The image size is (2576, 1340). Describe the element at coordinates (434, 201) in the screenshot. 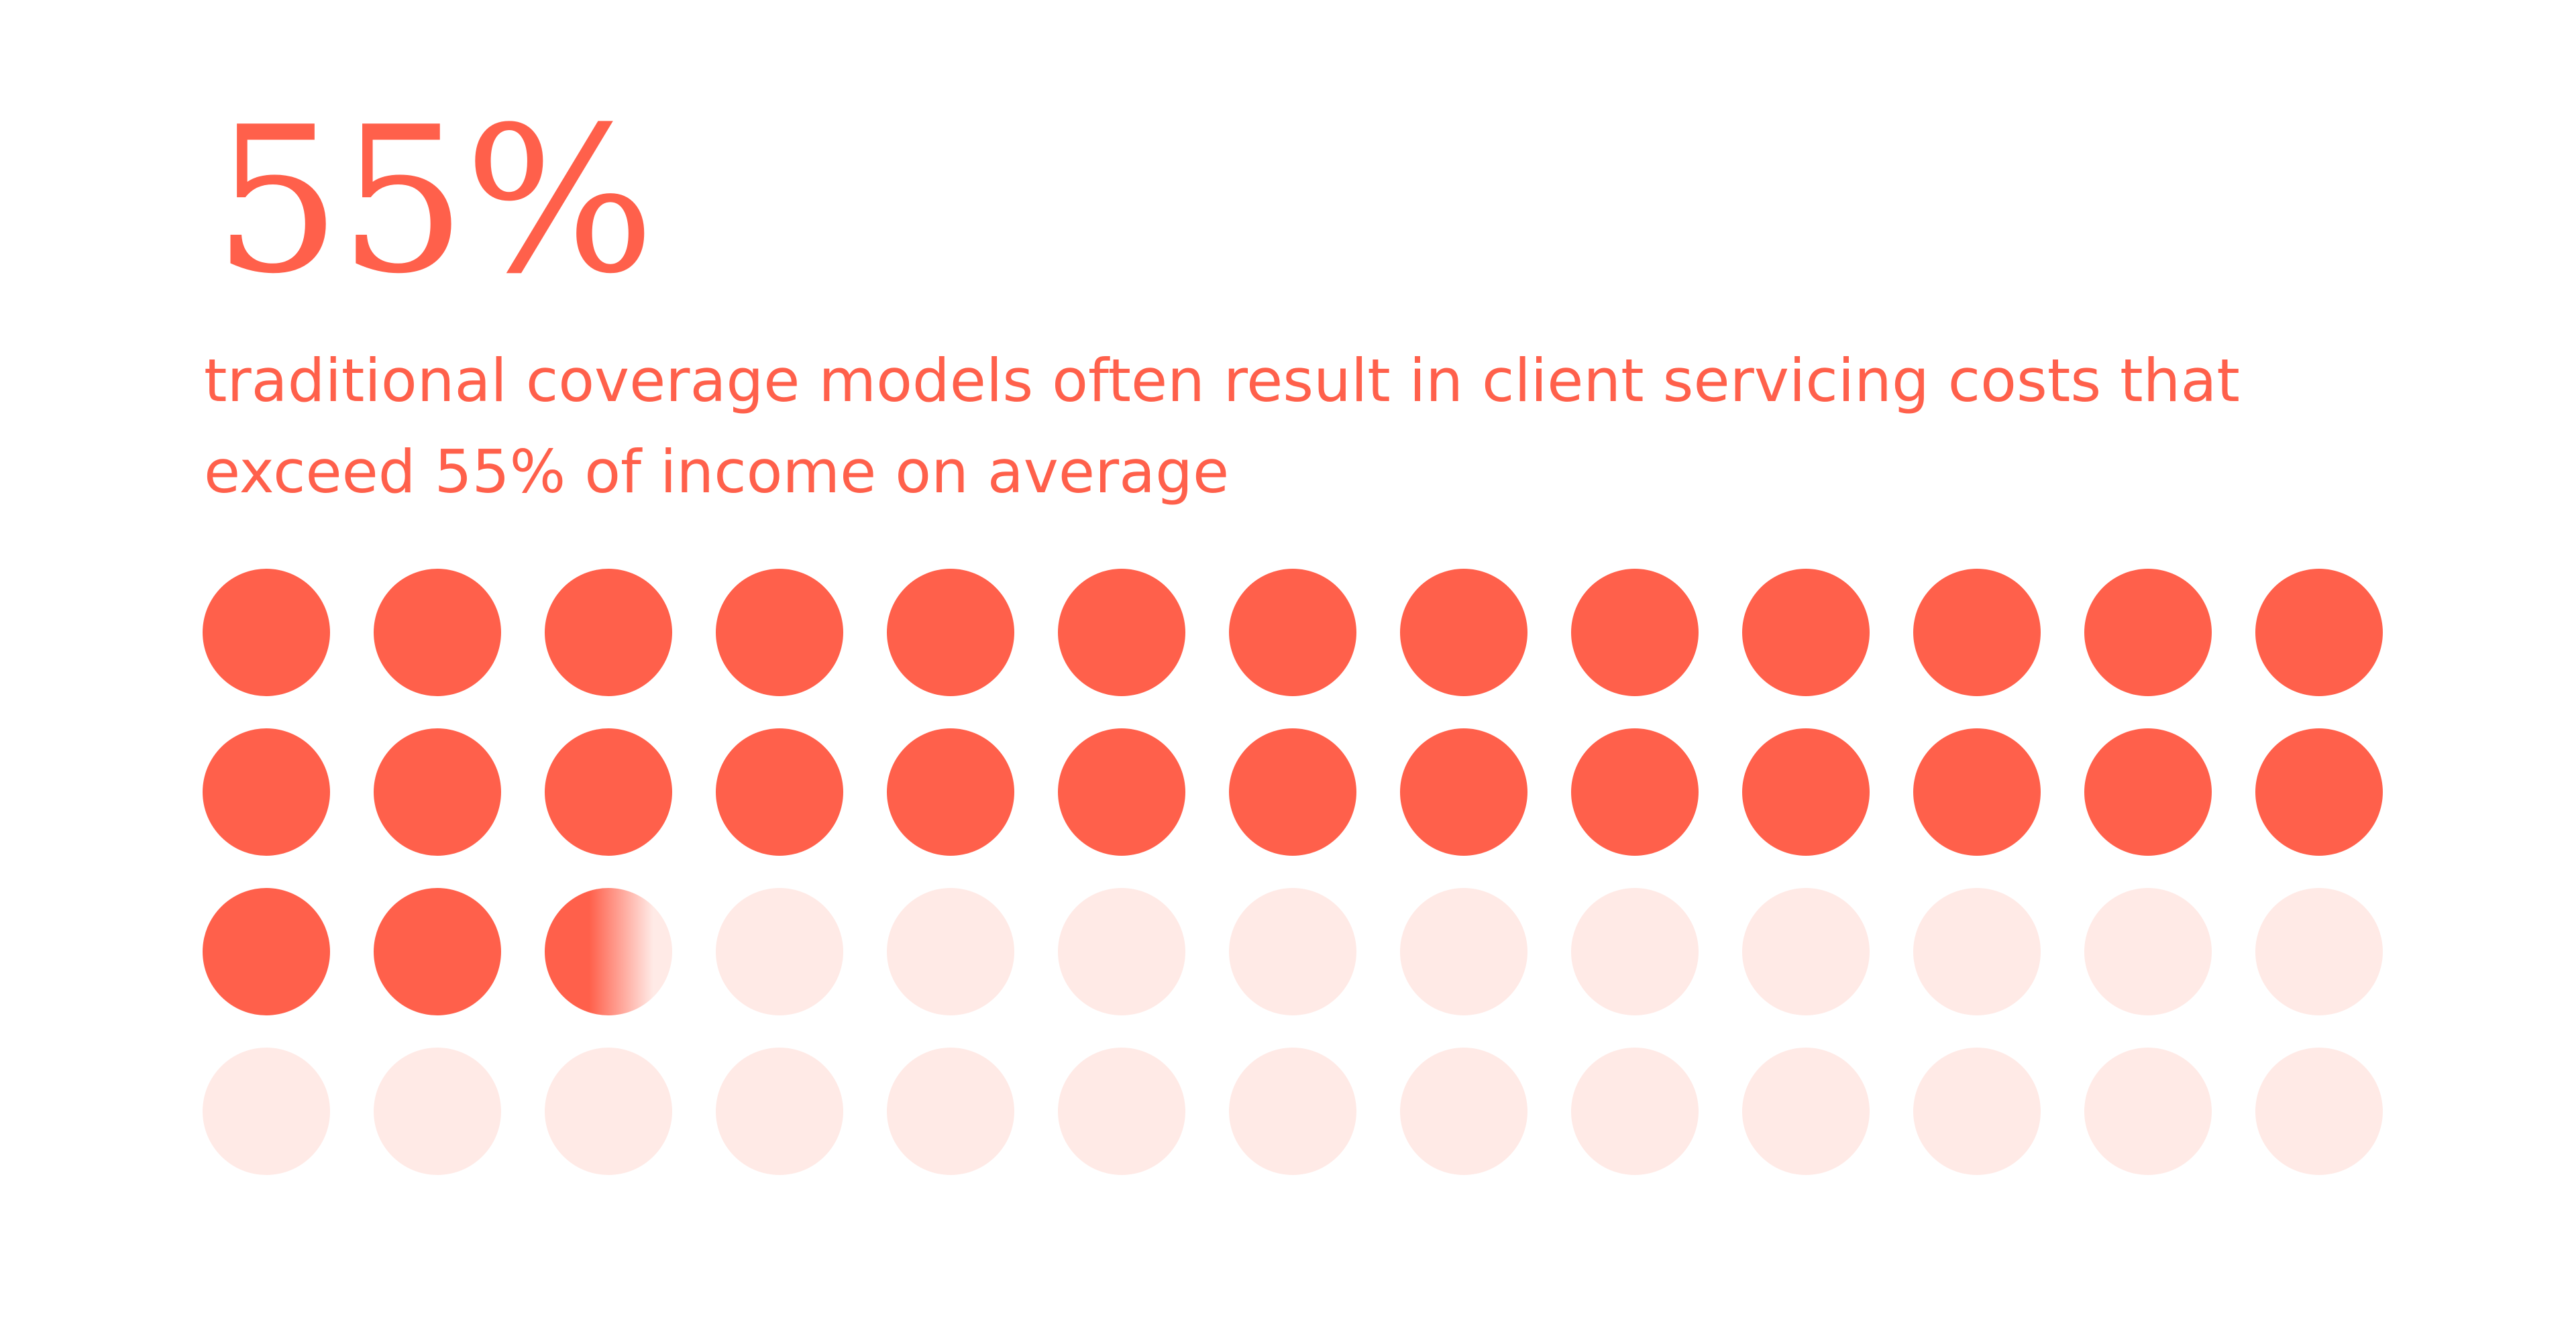

I see `headline-percent: 55%` at that location.